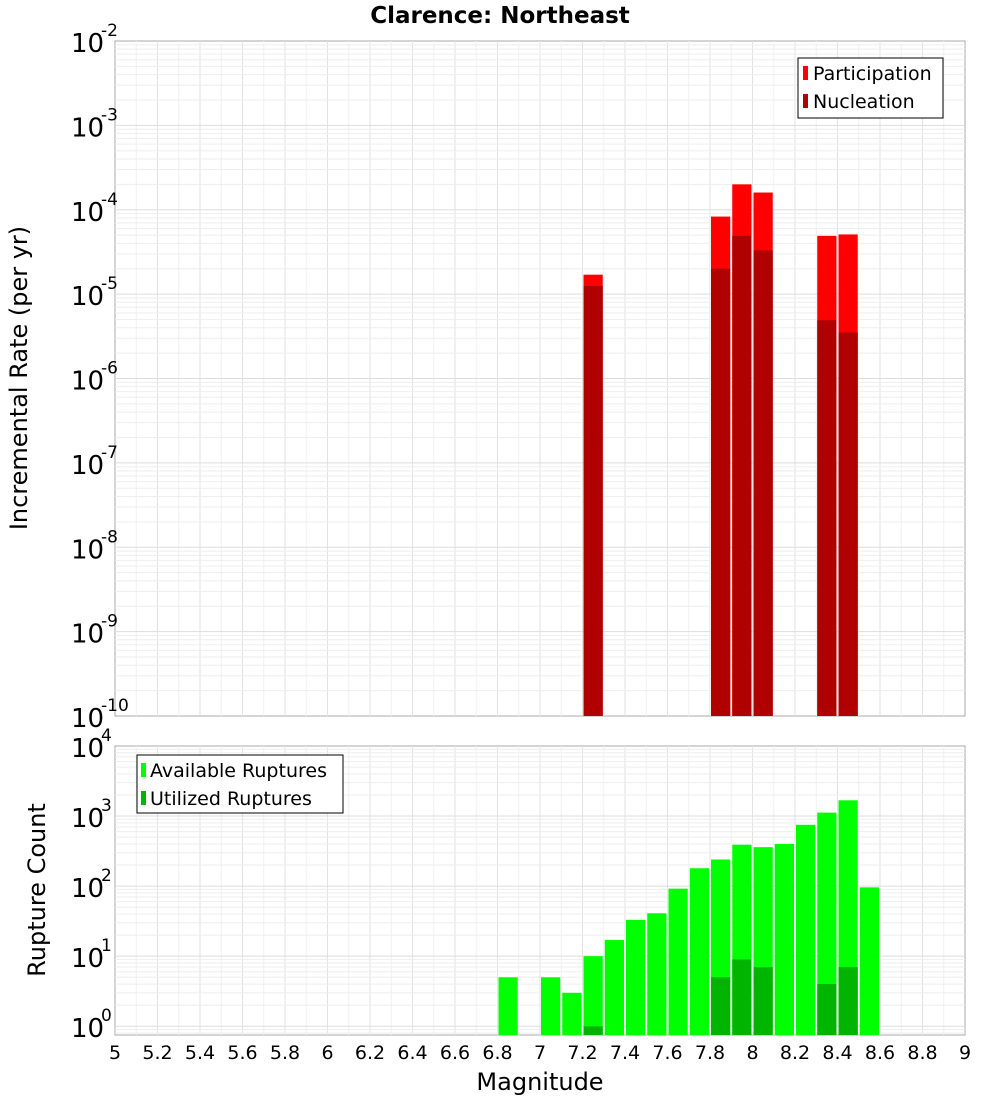  What do you see at coordinates (37, 890) in the screenshot?
I see `count-y-axis-label: Rupture Count` at bounding box center [37, 890].